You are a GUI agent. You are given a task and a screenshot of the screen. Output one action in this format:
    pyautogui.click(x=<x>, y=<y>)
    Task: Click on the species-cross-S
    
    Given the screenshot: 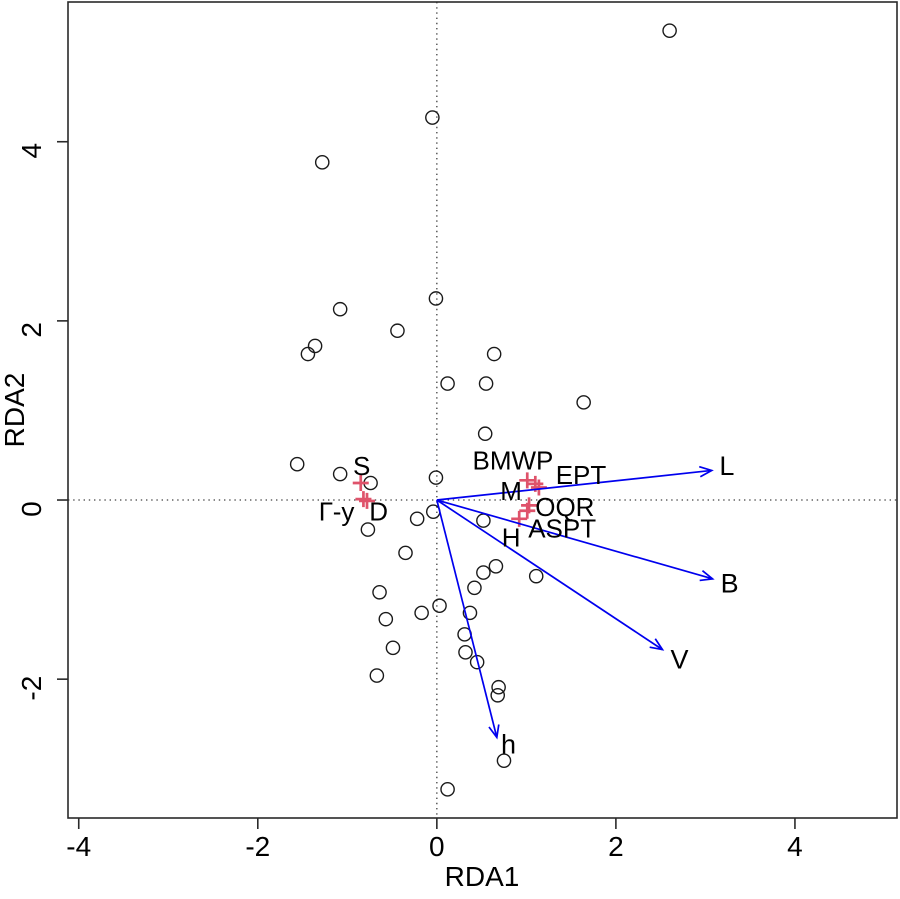 What is the action you would take?
    pyautogui.click(x=360, y=483)
    